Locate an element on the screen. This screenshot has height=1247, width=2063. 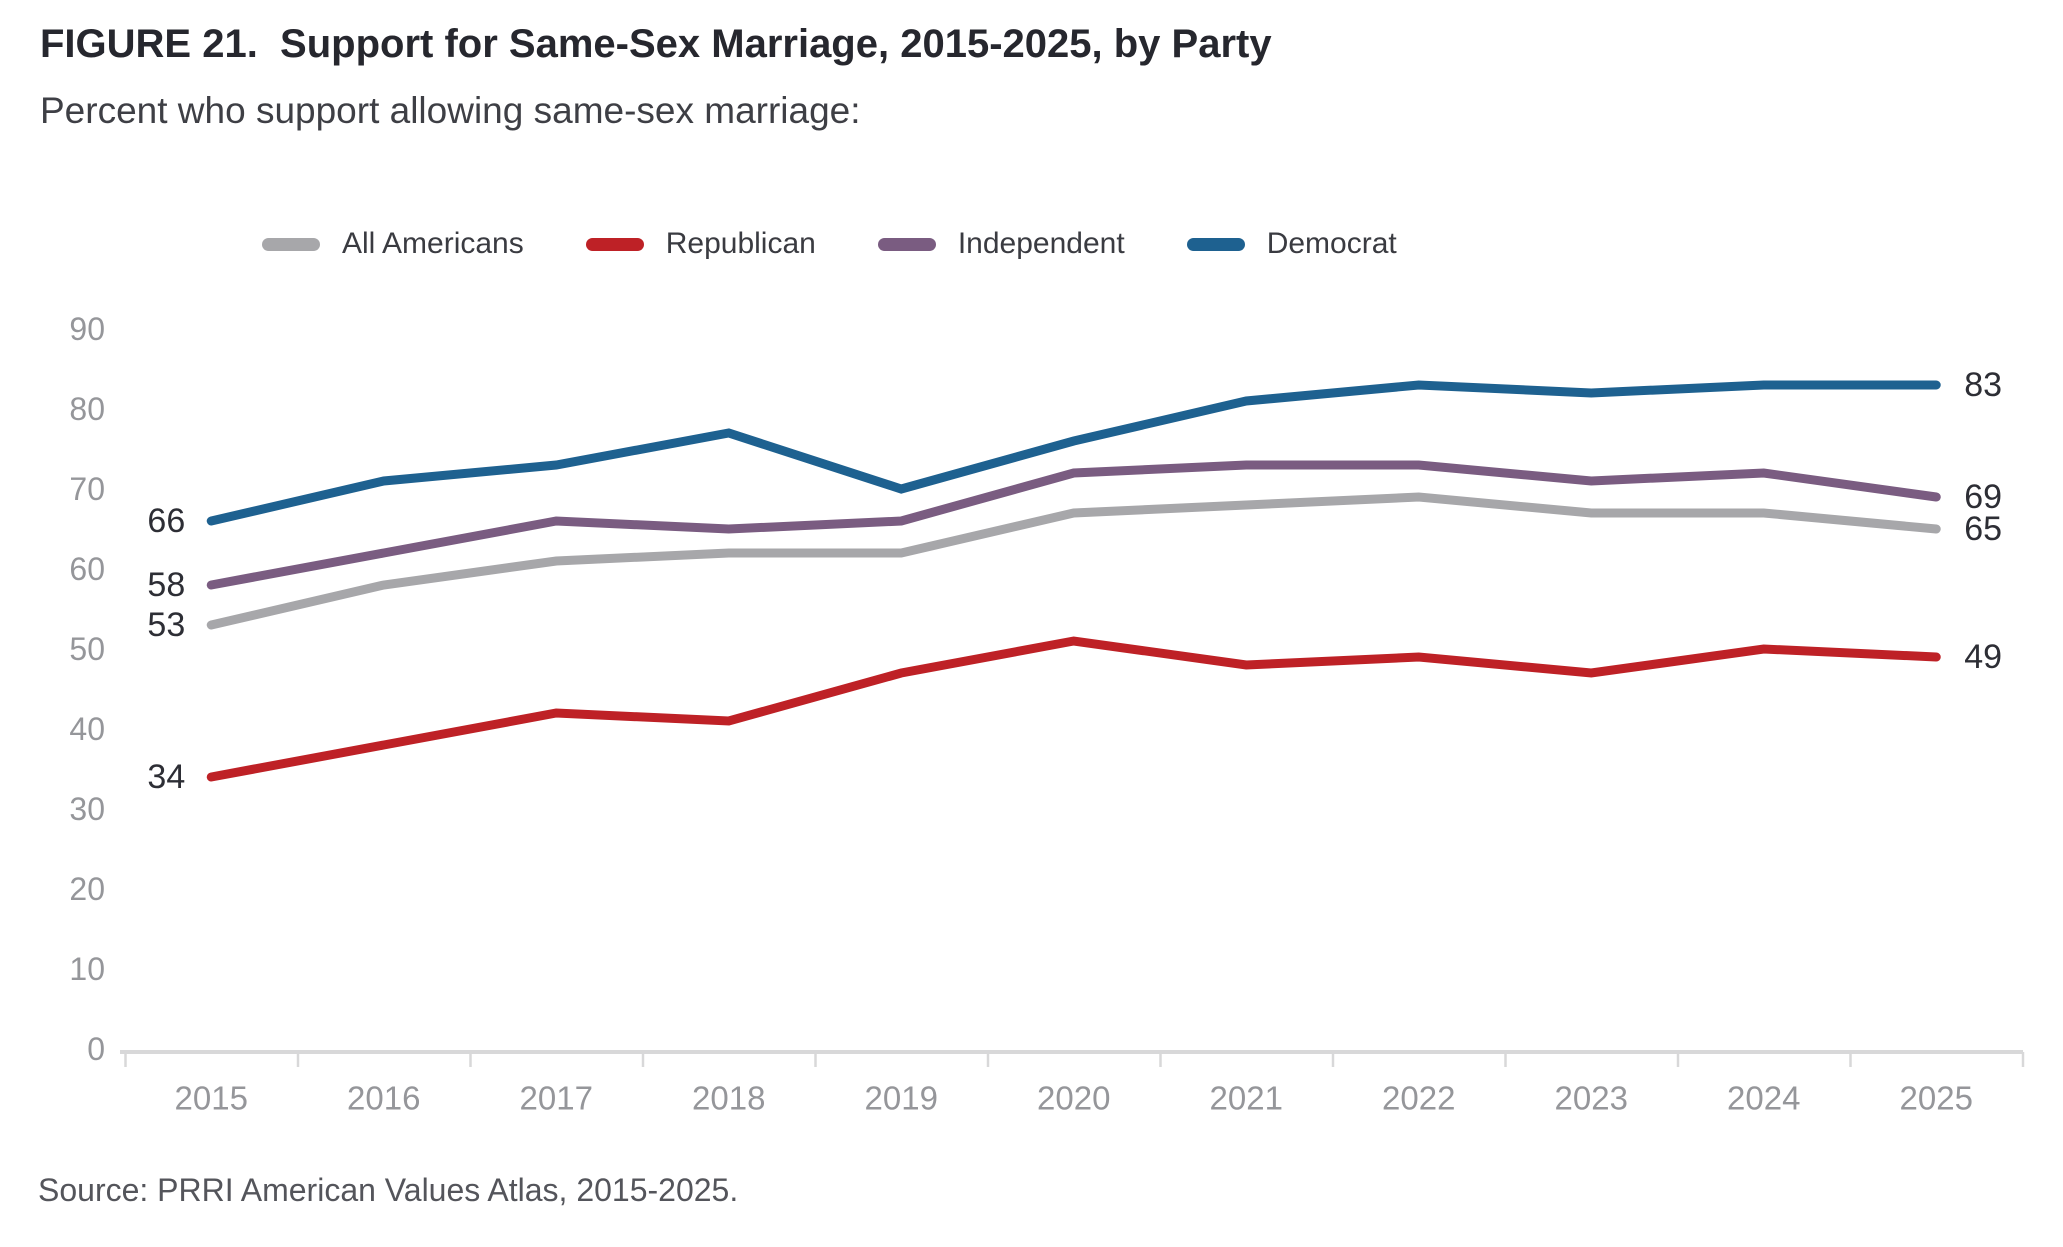
y-axis-label: 60 is located at coordinates (87, 569).